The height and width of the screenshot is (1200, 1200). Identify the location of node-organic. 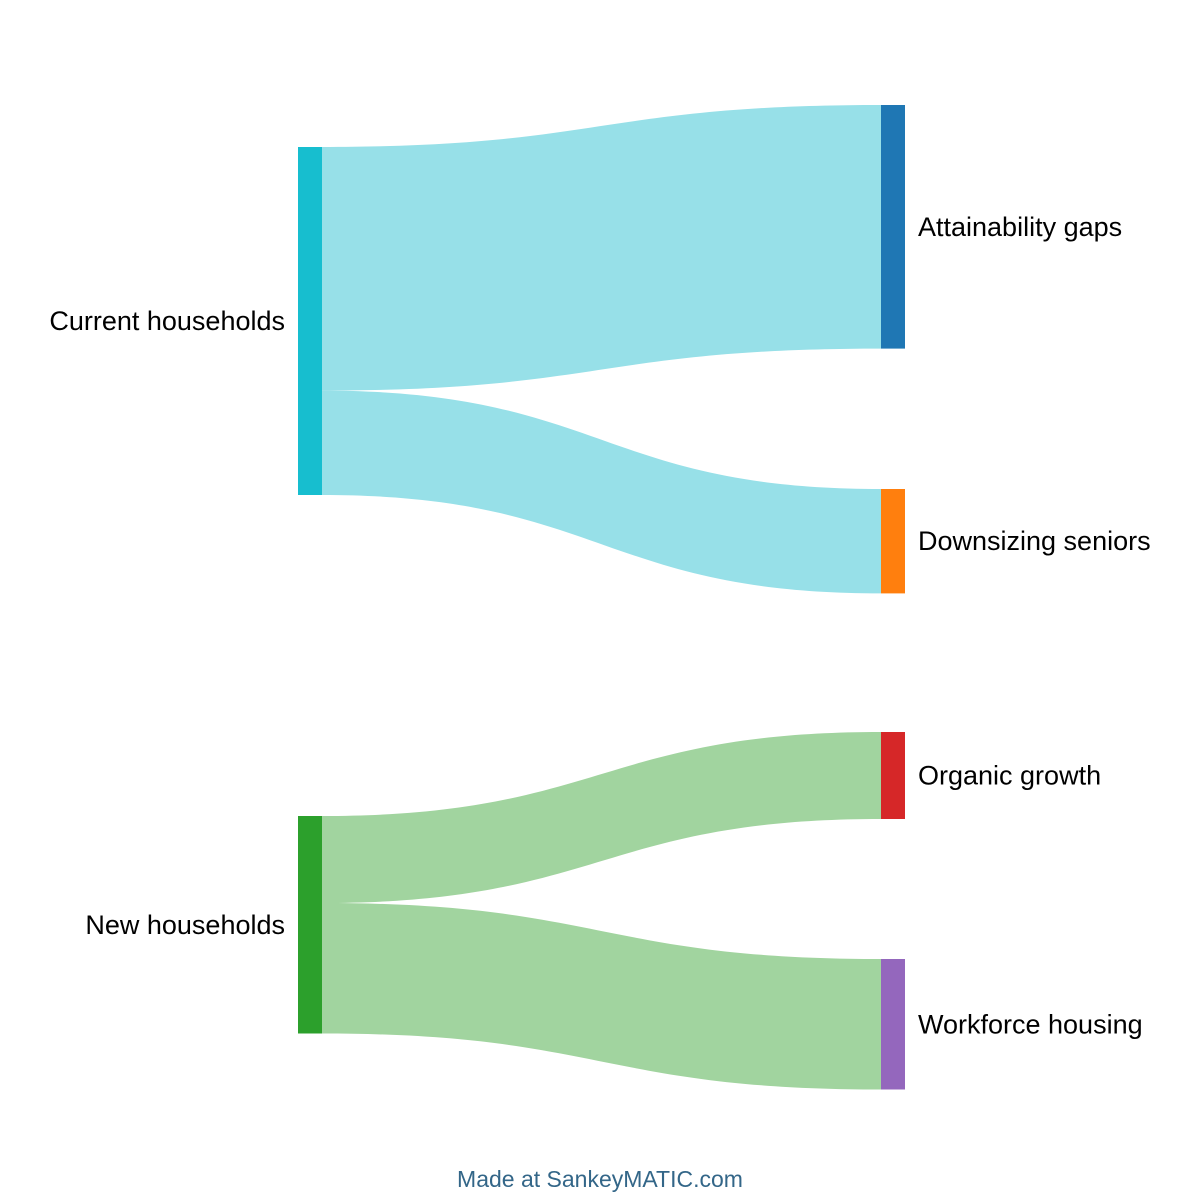
(893, 775).